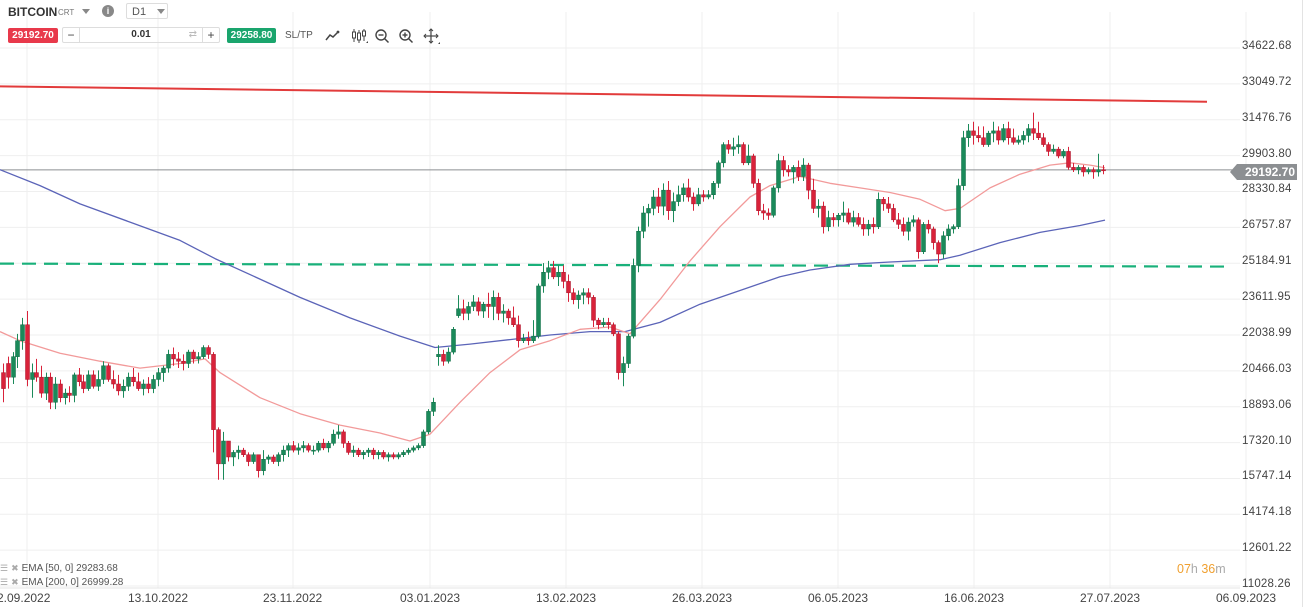  Describe the element at coordinates (1266, 584) in the screenshot. I see `price-axis-label: 11028.26` at that location.